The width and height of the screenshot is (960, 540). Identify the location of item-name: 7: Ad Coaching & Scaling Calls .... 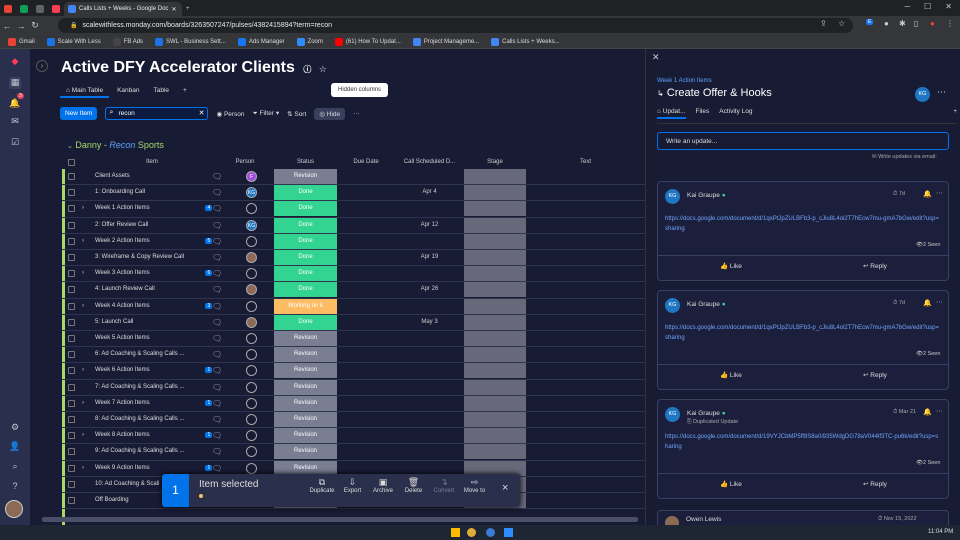
(140, 386).